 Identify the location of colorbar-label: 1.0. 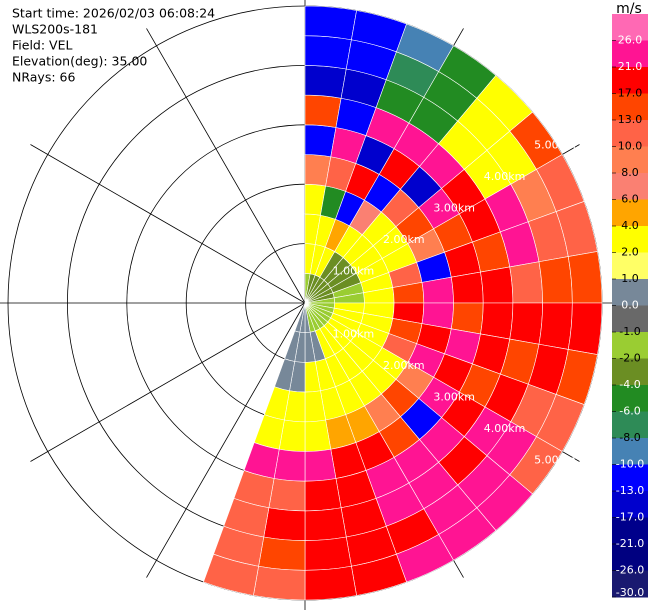
(630, 278).